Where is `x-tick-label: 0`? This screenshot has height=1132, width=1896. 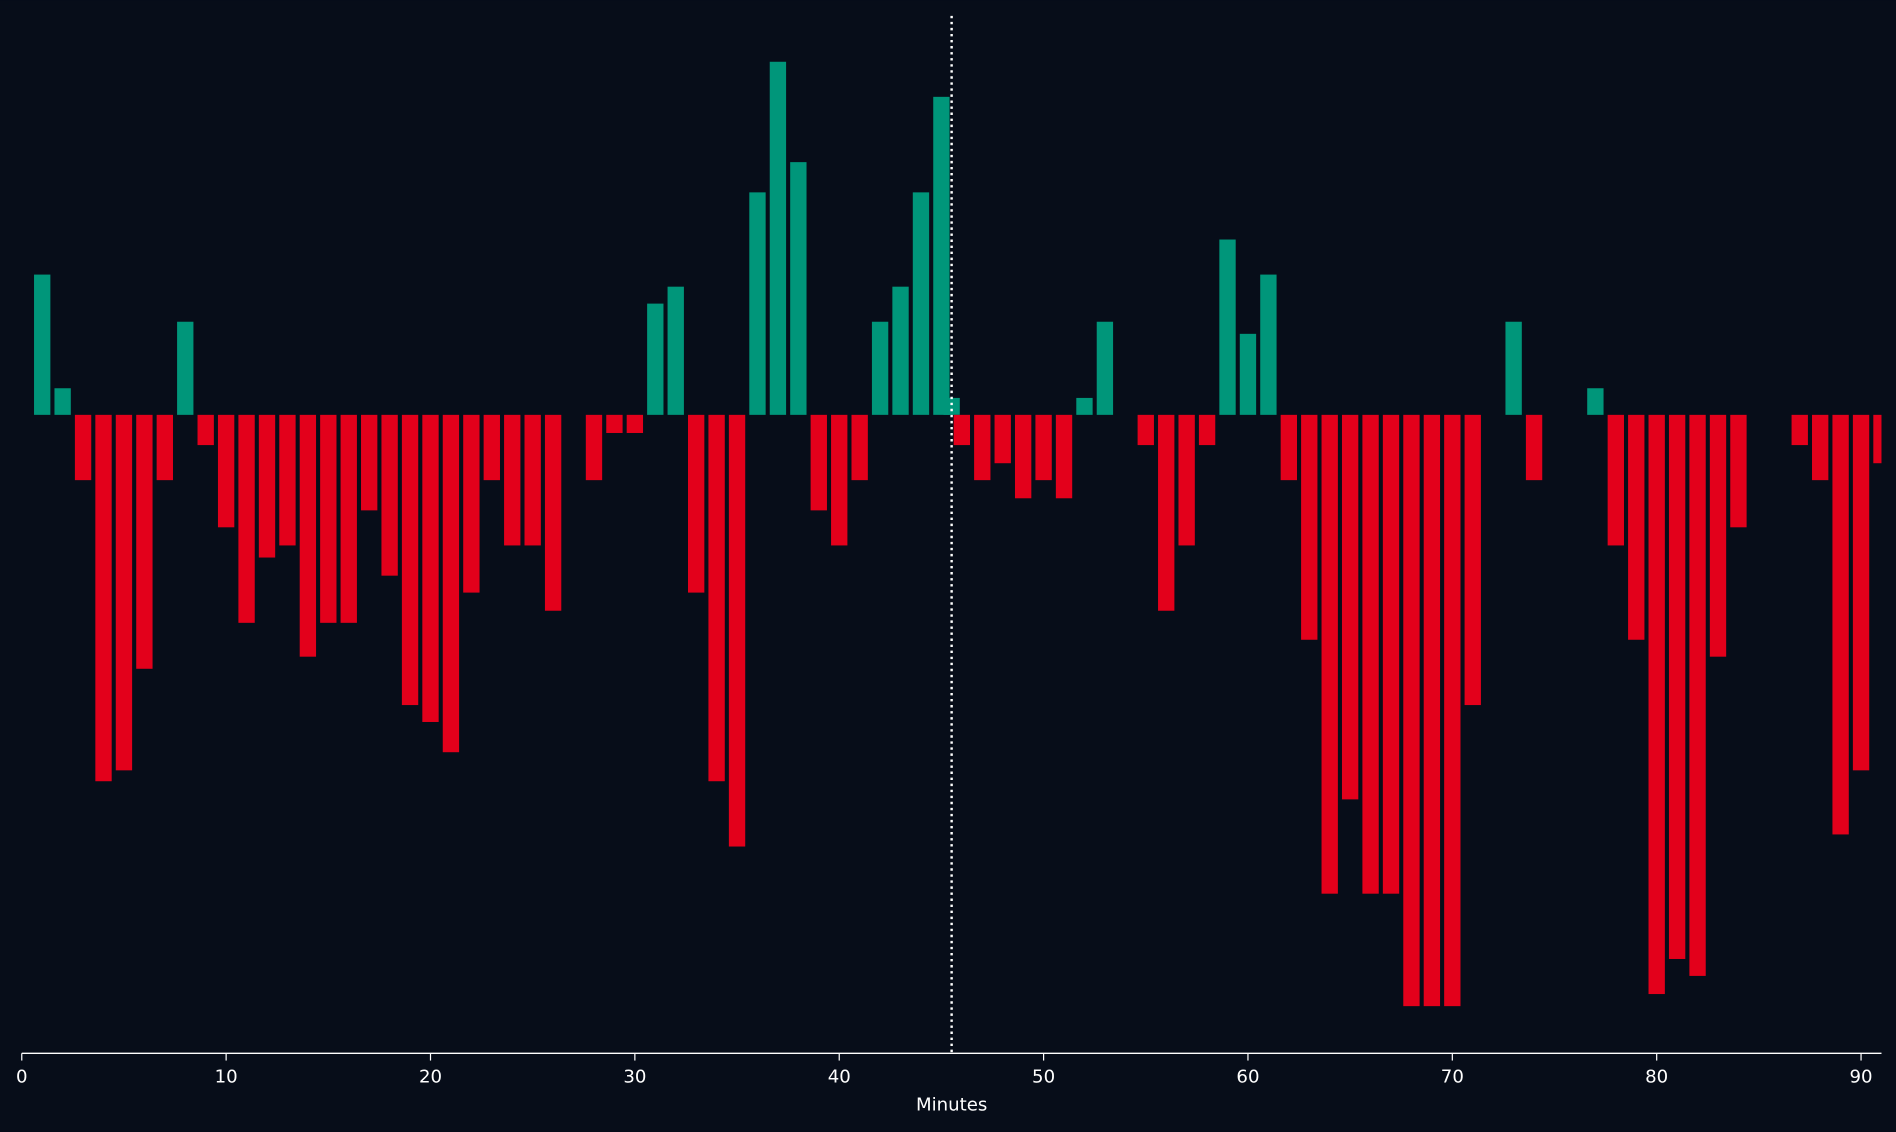 x-tick-label: 0 is located at coordinates (22, 1076).